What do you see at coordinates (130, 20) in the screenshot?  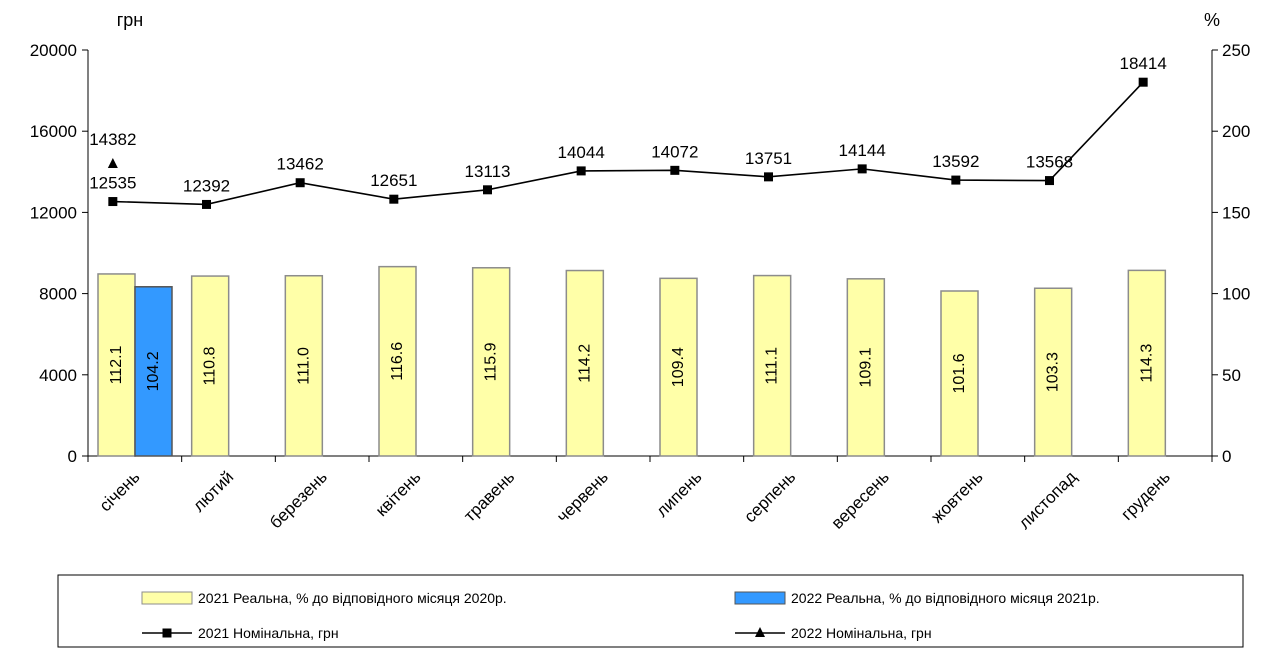 I see `left-axis-label: грн` at bounding box center [130, 20].